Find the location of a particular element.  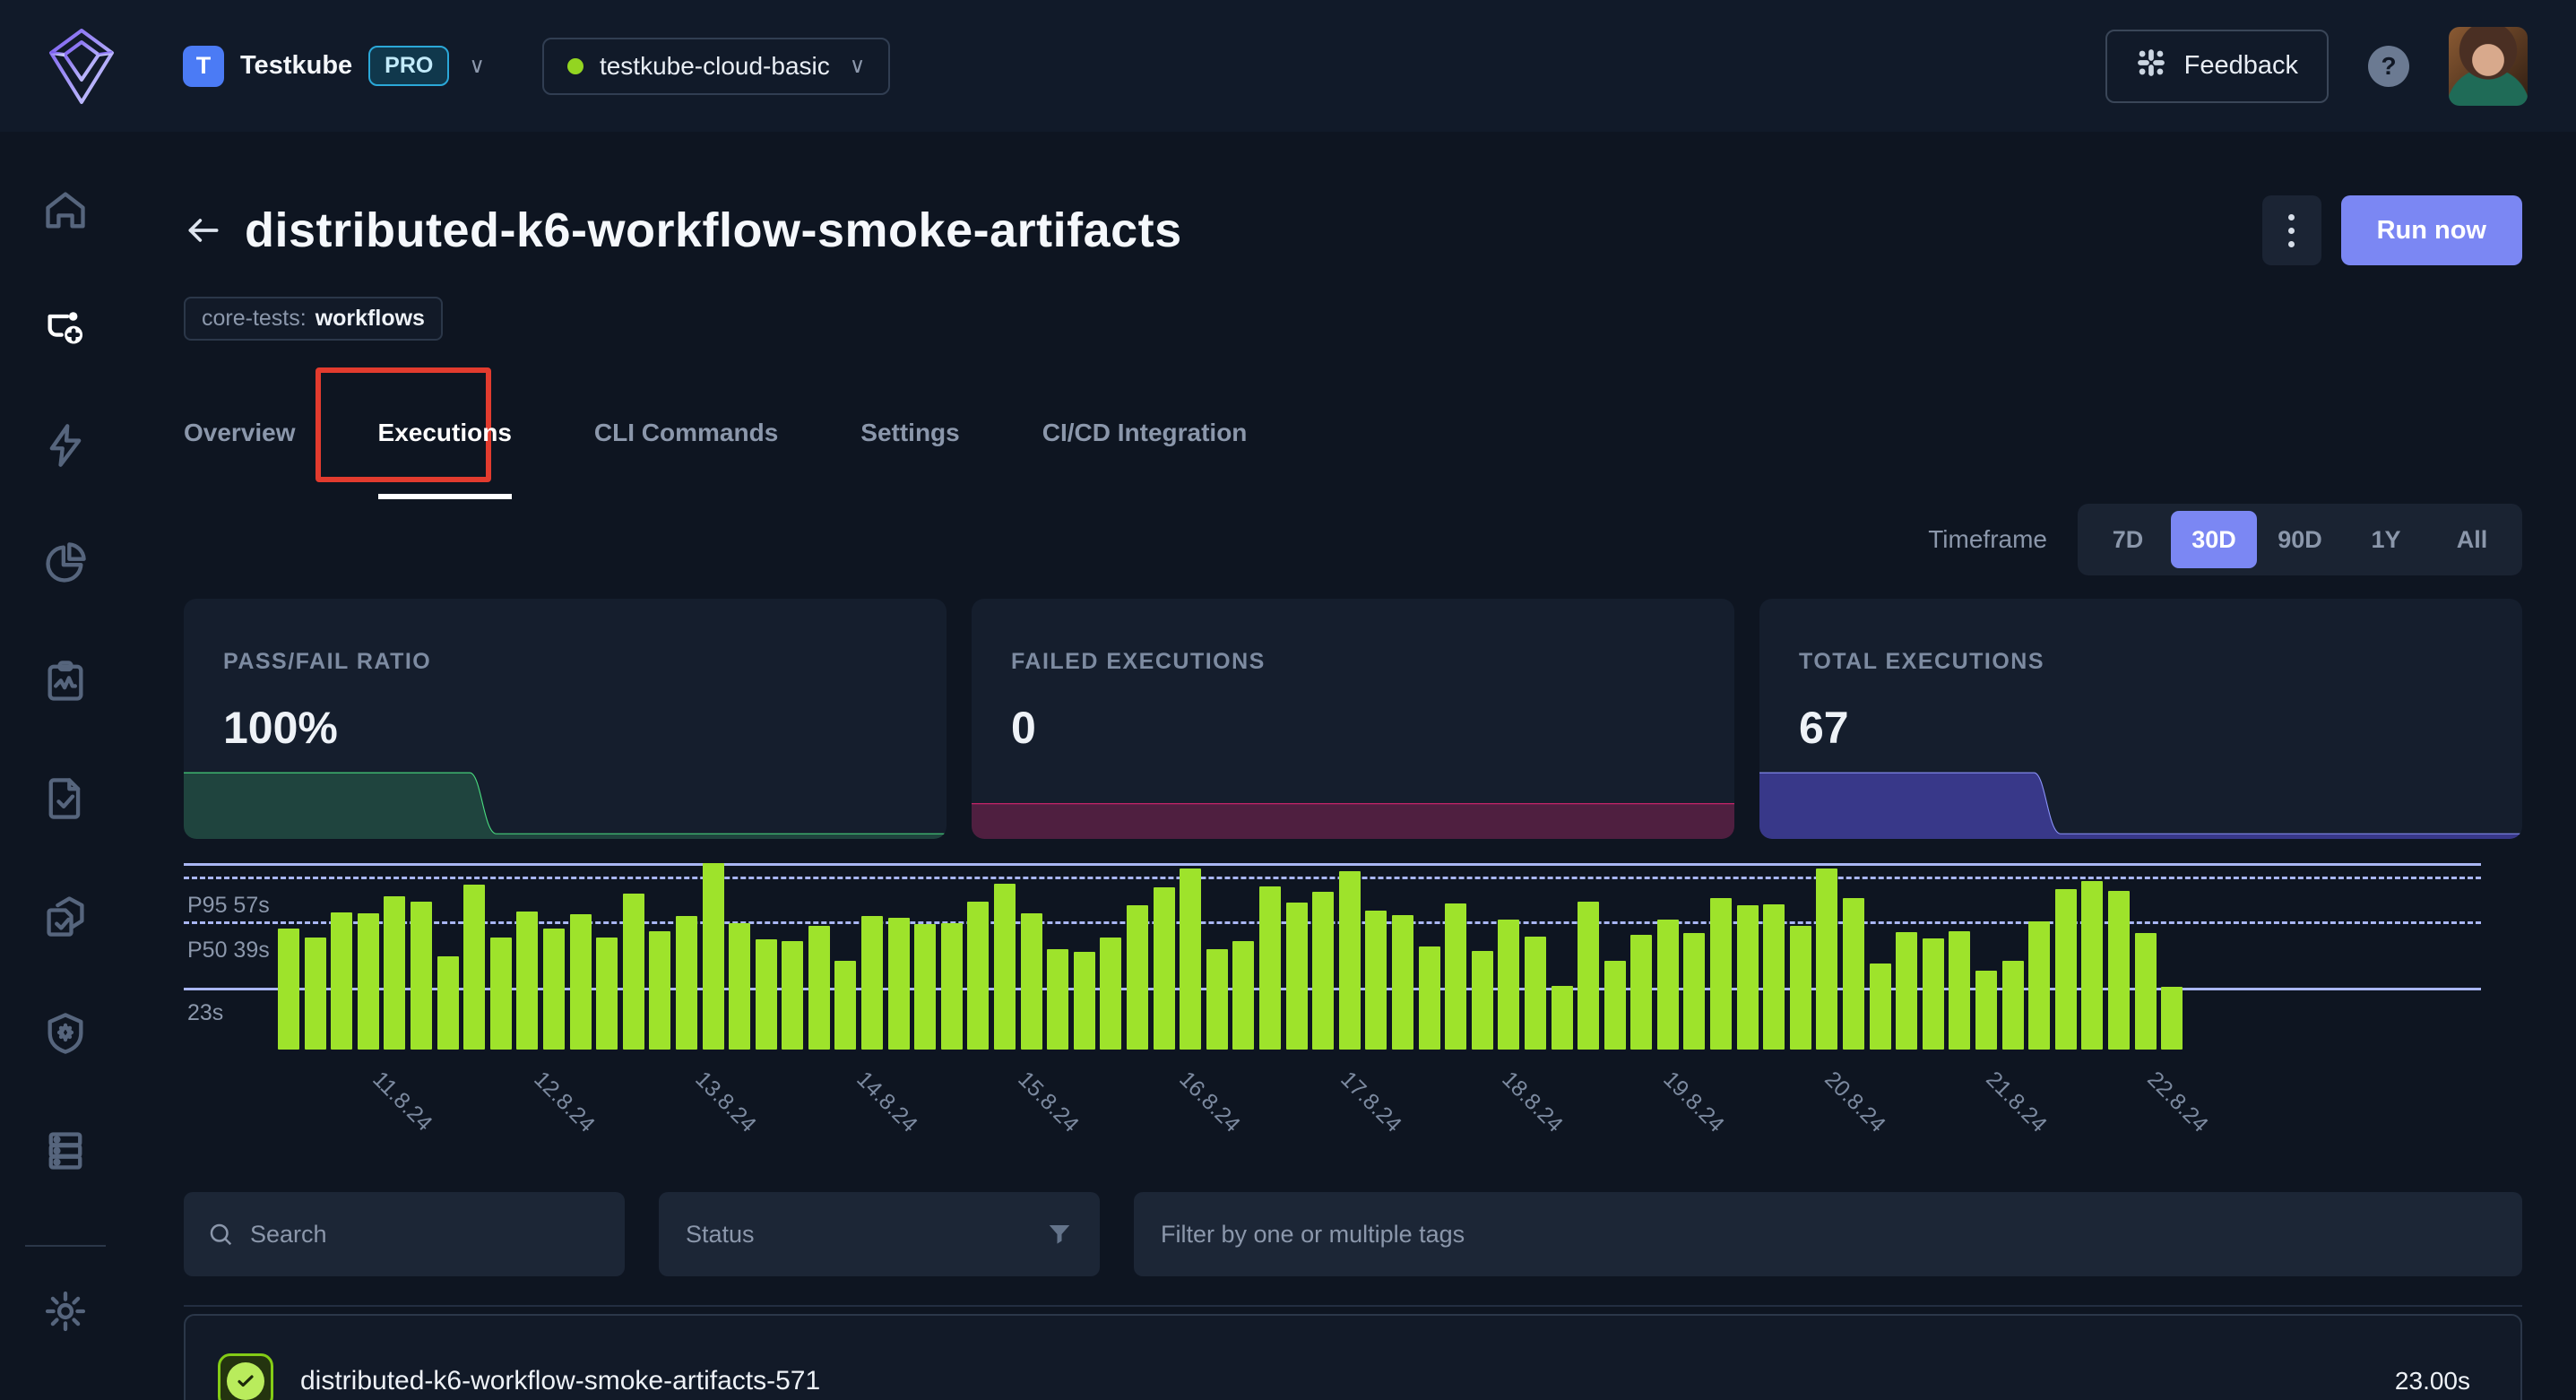

org-switcher: T Testkube PRO ∨ is located at coordinates (334, 66).